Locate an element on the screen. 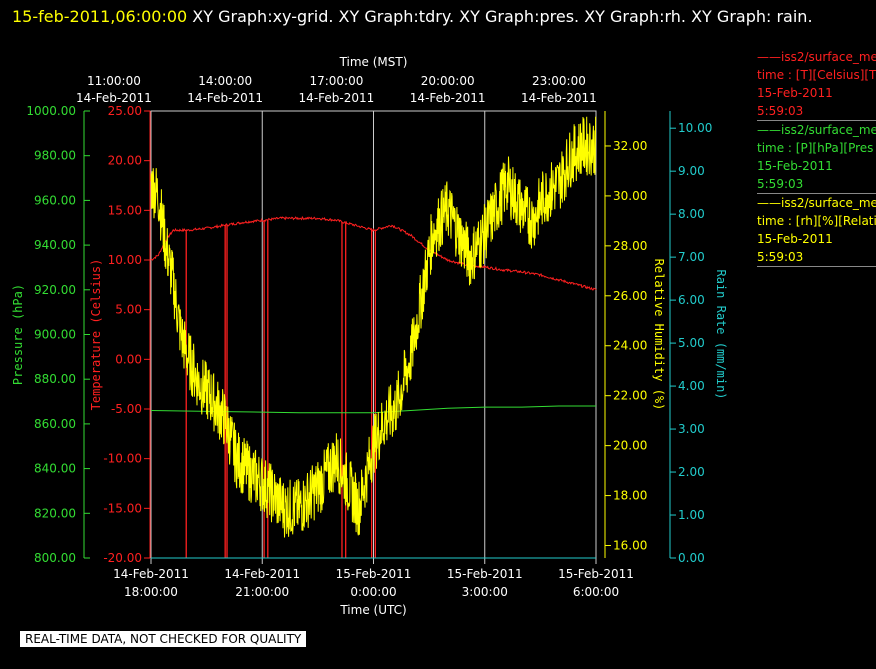 Image resolution: width=876 pixels, height=669 pixels. pressure-tick-label: 880.00 is located at coordinates (55, 379).